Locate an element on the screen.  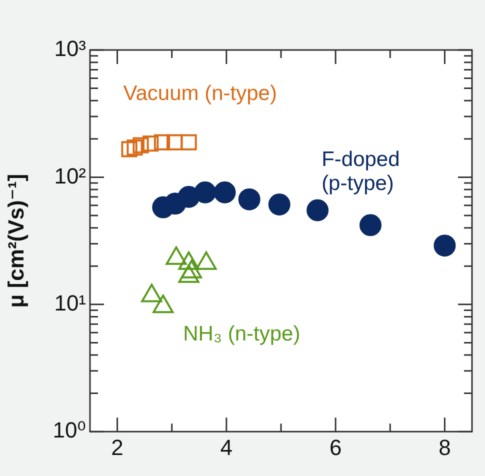
y-tick-label: 10² is located at coordinates (70, 175).